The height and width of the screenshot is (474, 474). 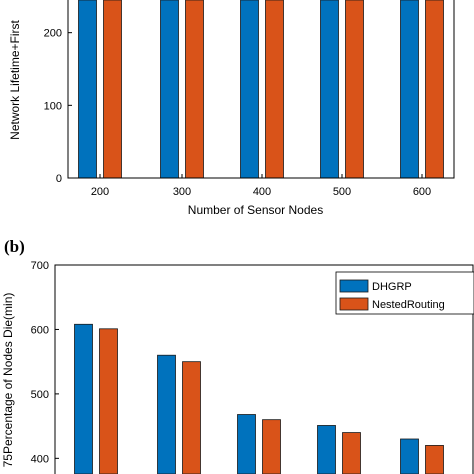 What do you see at coordinates (59, 179) in the screenshot?
I see `y-tick-label: 0` at bounding box center [59, 179].